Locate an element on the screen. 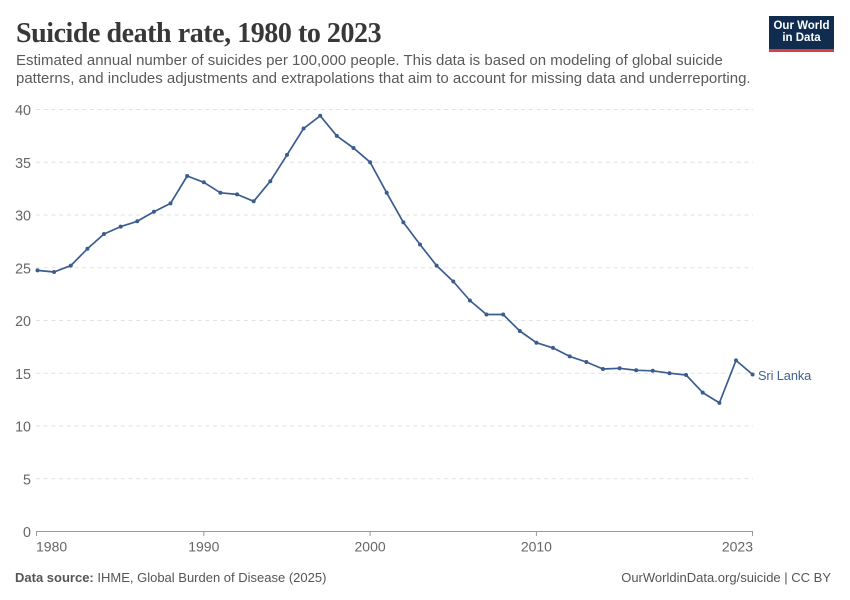  svg-text: 40 is located at coordinates (23, 111).